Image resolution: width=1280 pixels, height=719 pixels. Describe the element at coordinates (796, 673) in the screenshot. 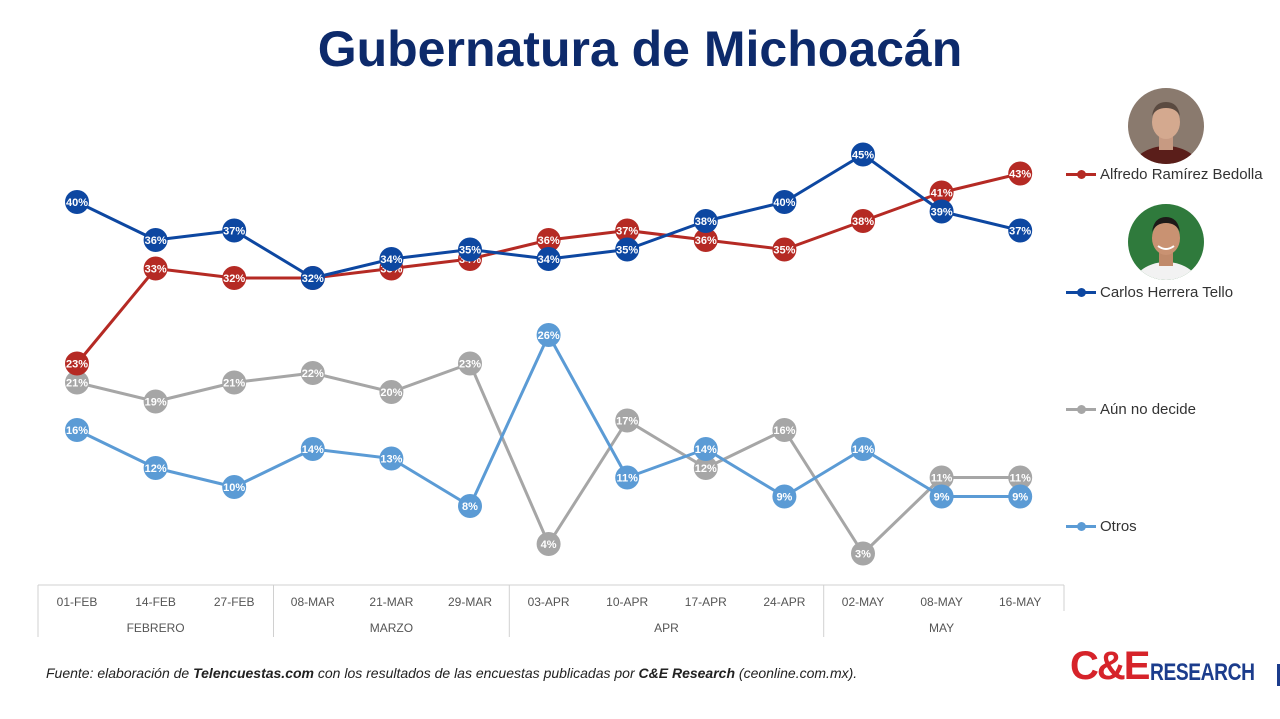

I see `source-suffix: (ceonline.com.mx).` at that location.